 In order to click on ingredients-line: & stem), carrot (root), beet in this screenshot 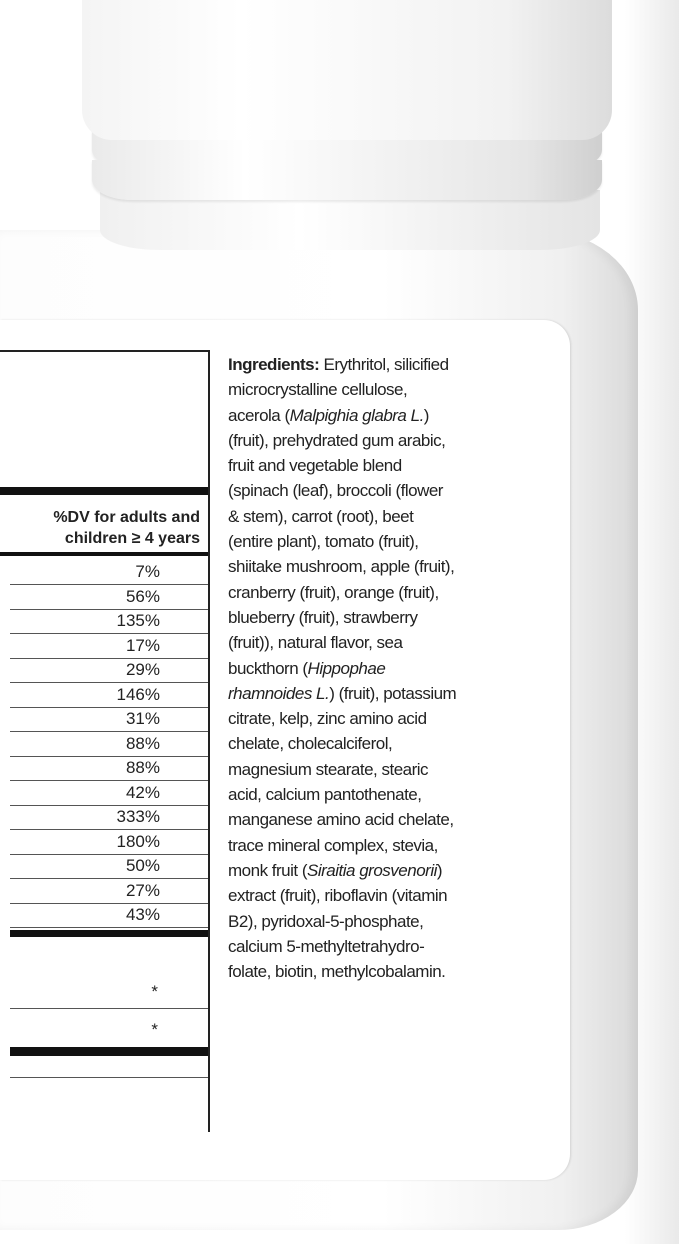, I will do `click(395, 516)`.